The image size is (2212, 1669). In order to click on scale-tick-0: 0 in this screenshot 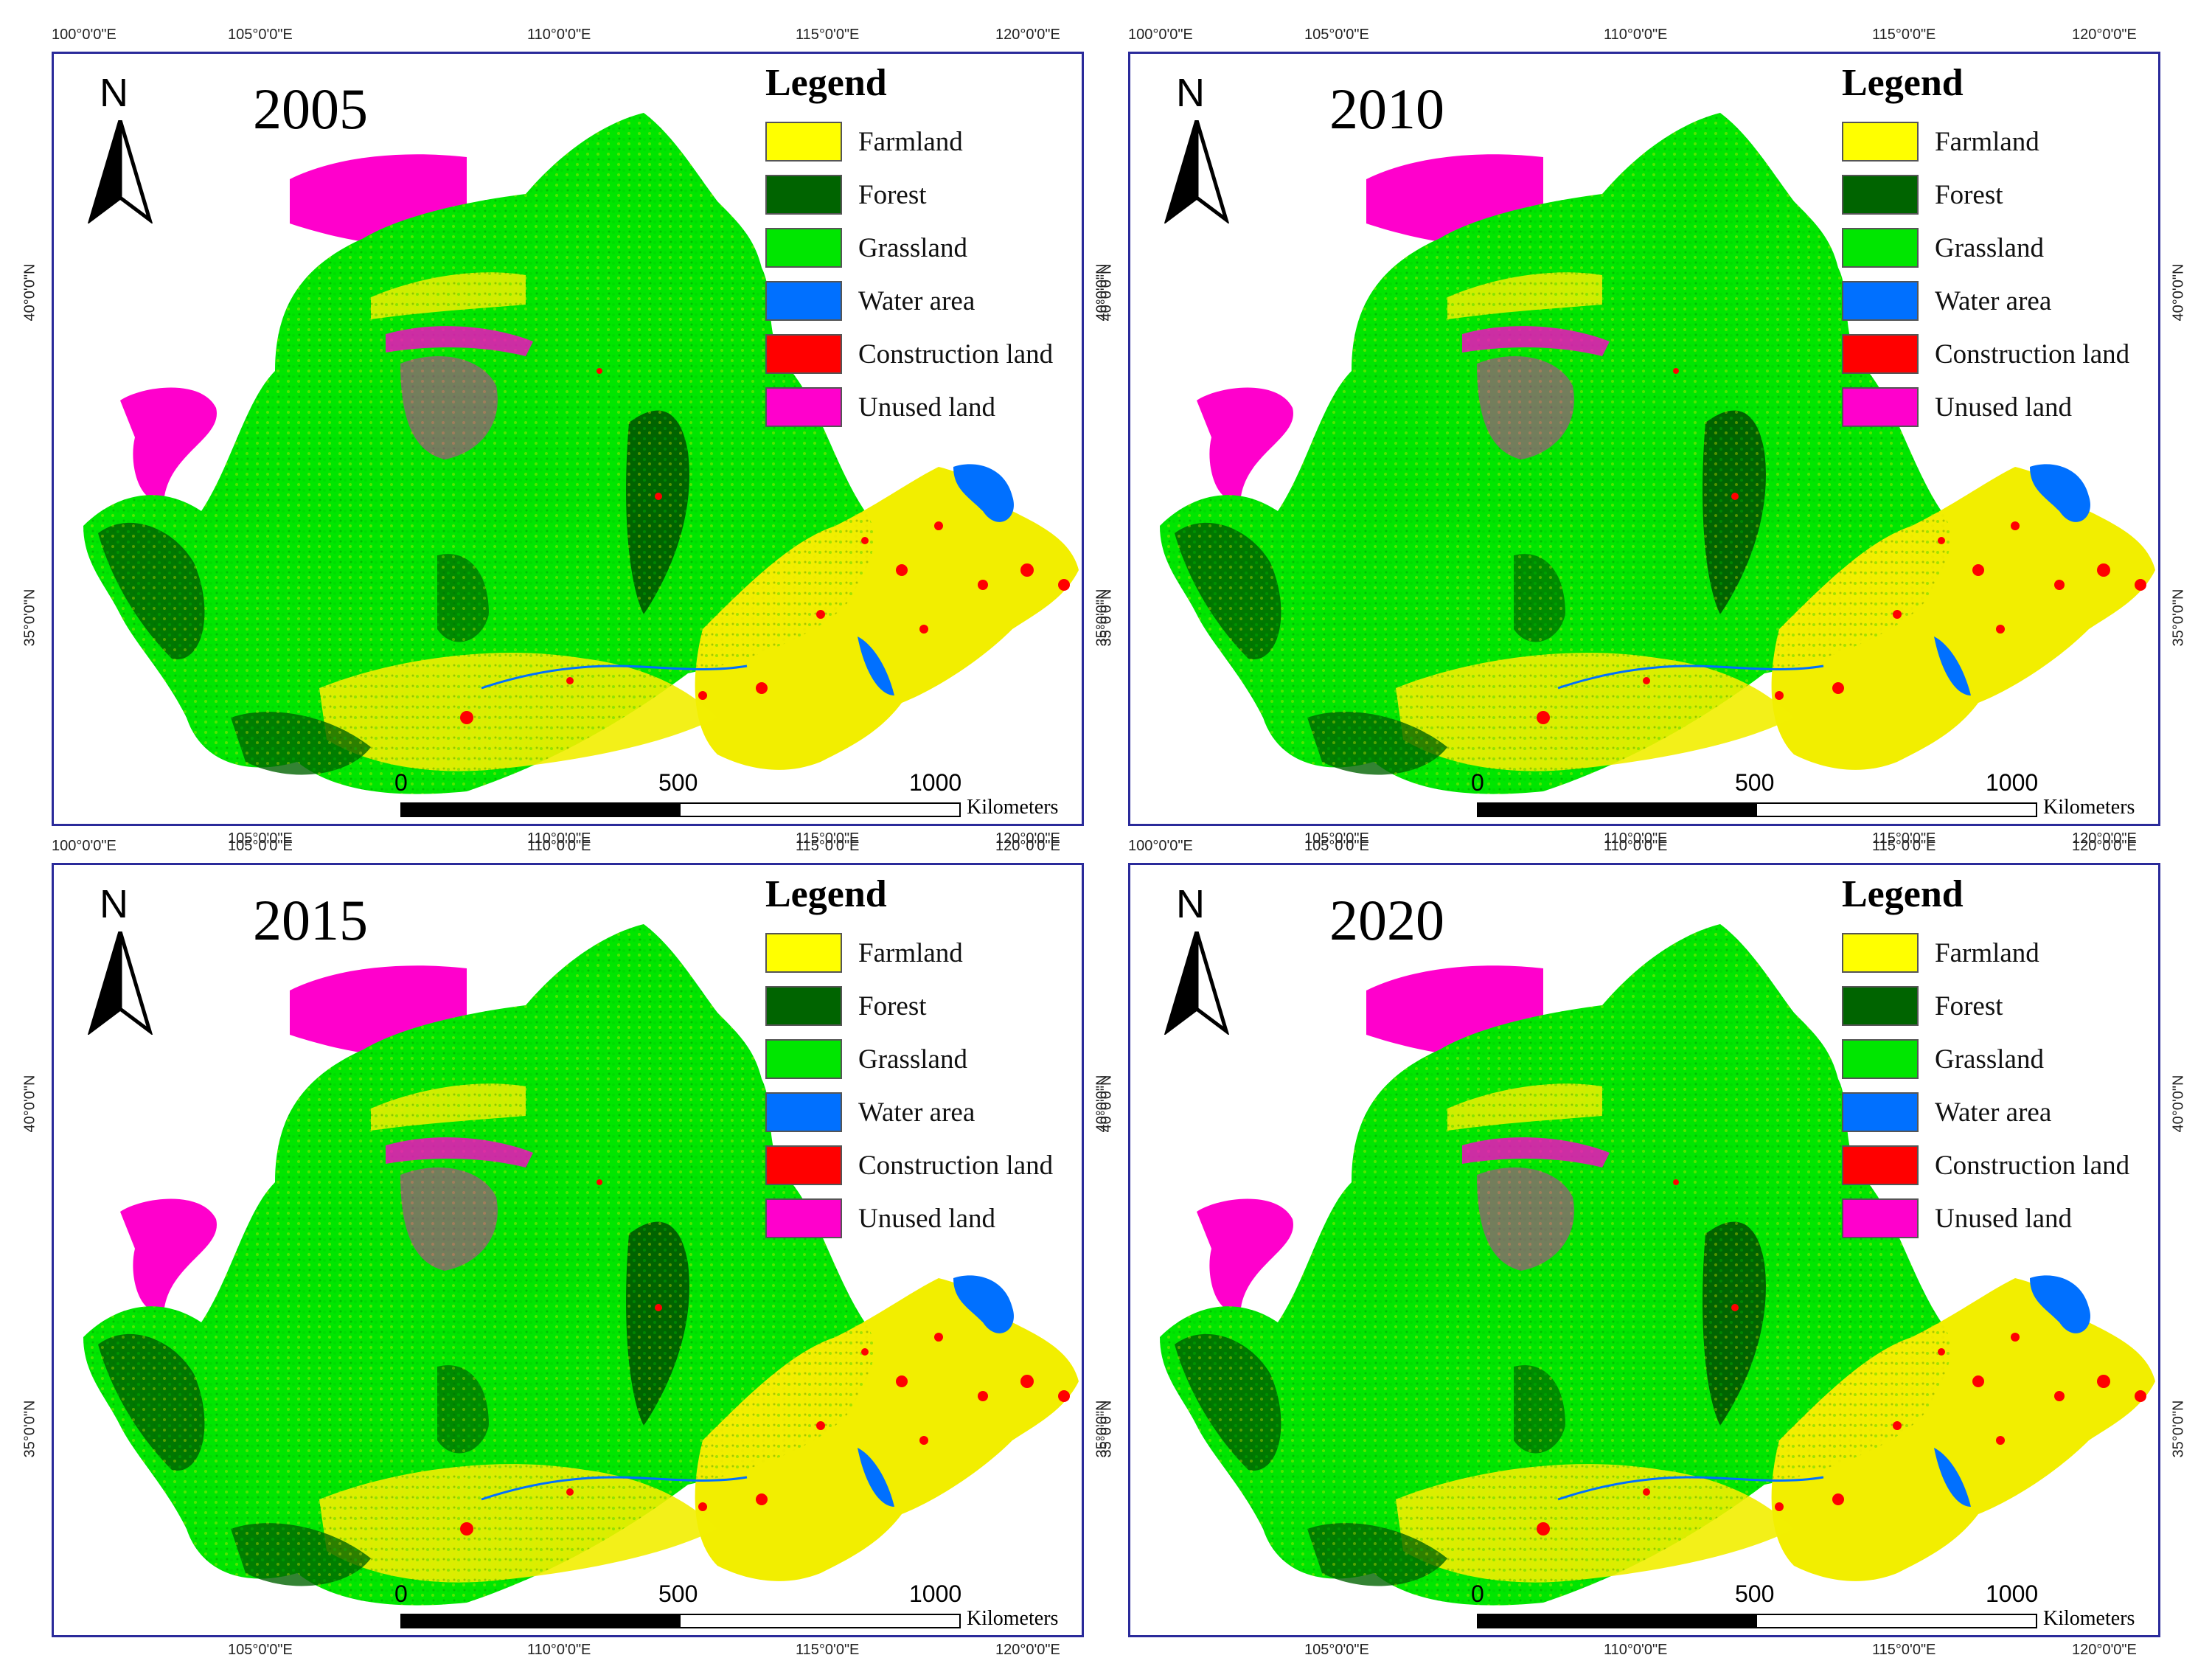, I will do `click(401, 1593)`.